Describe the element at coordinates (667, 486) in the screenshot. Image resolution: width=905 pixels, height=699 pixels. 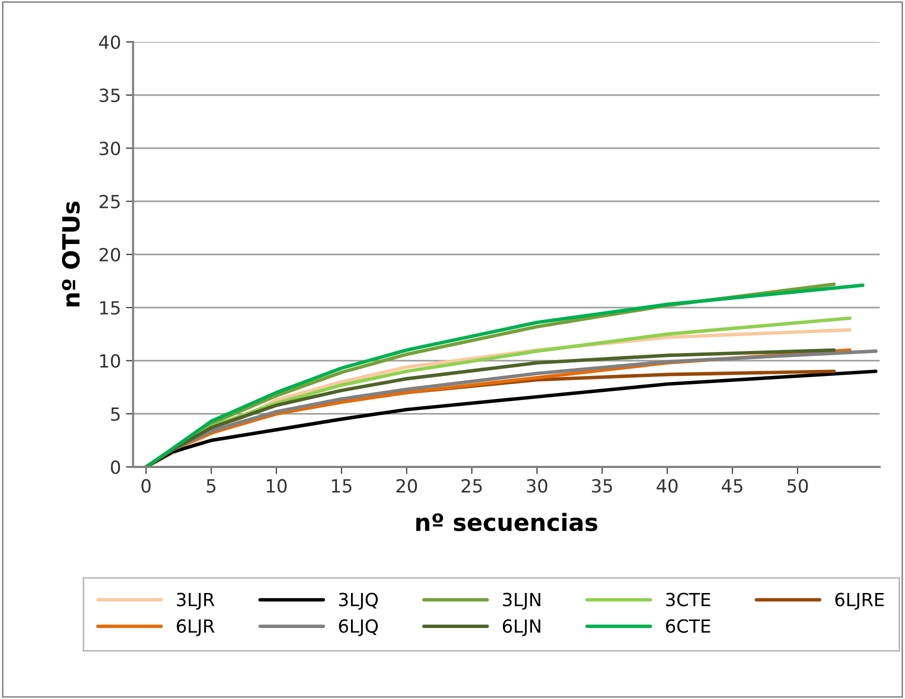
I see `x-tick-label: 40` at that location.